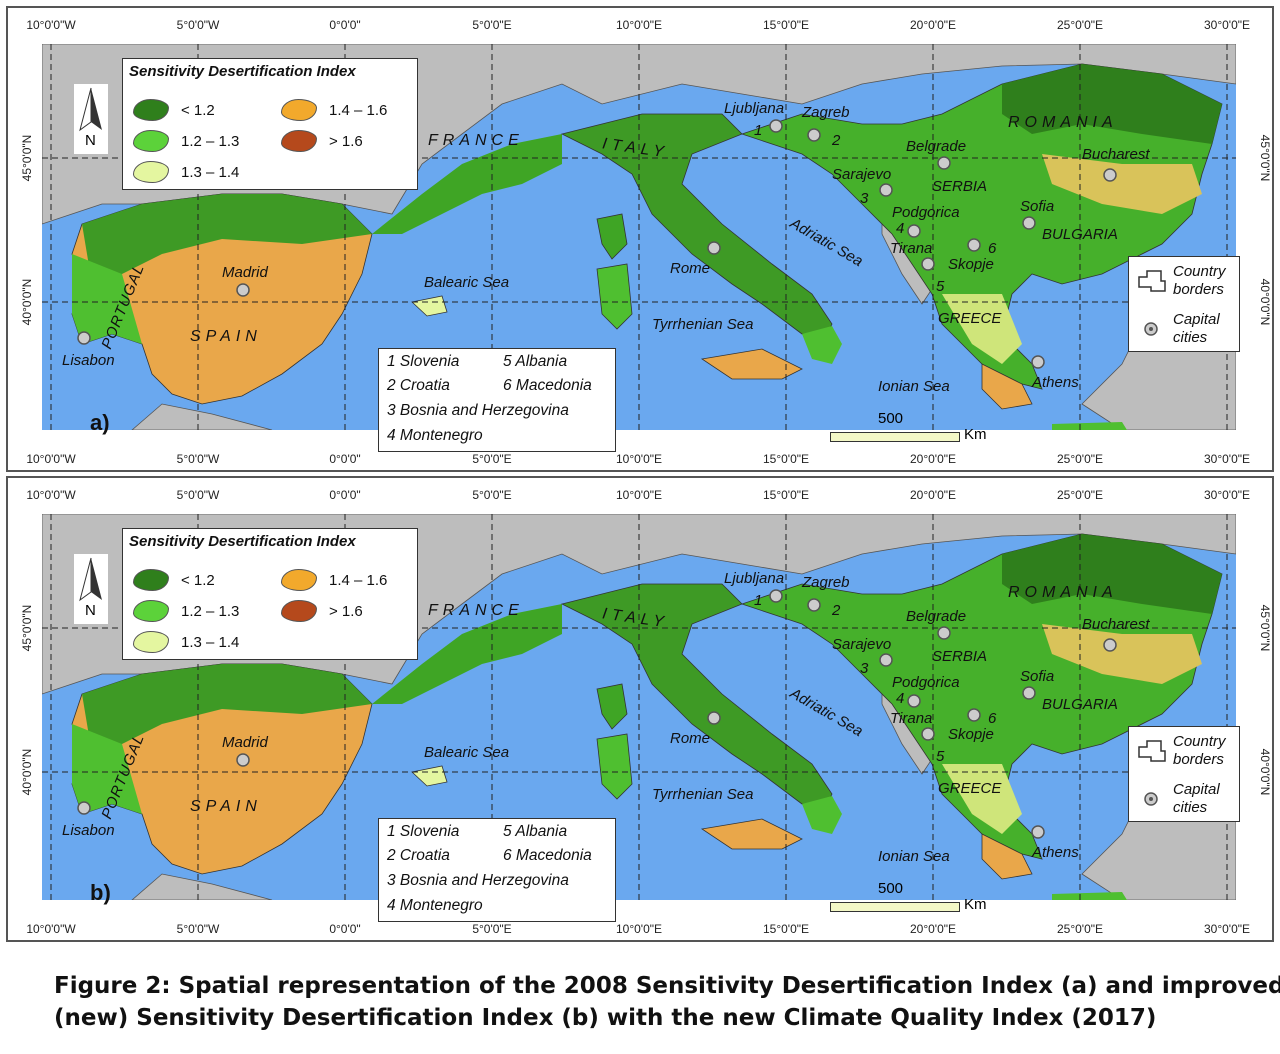 The height and width of the screenshot is (1054, 1280). What do you see at coordinates (751, 834) in the screenshot?
I see `sicily` at bounding box center [751, 834].